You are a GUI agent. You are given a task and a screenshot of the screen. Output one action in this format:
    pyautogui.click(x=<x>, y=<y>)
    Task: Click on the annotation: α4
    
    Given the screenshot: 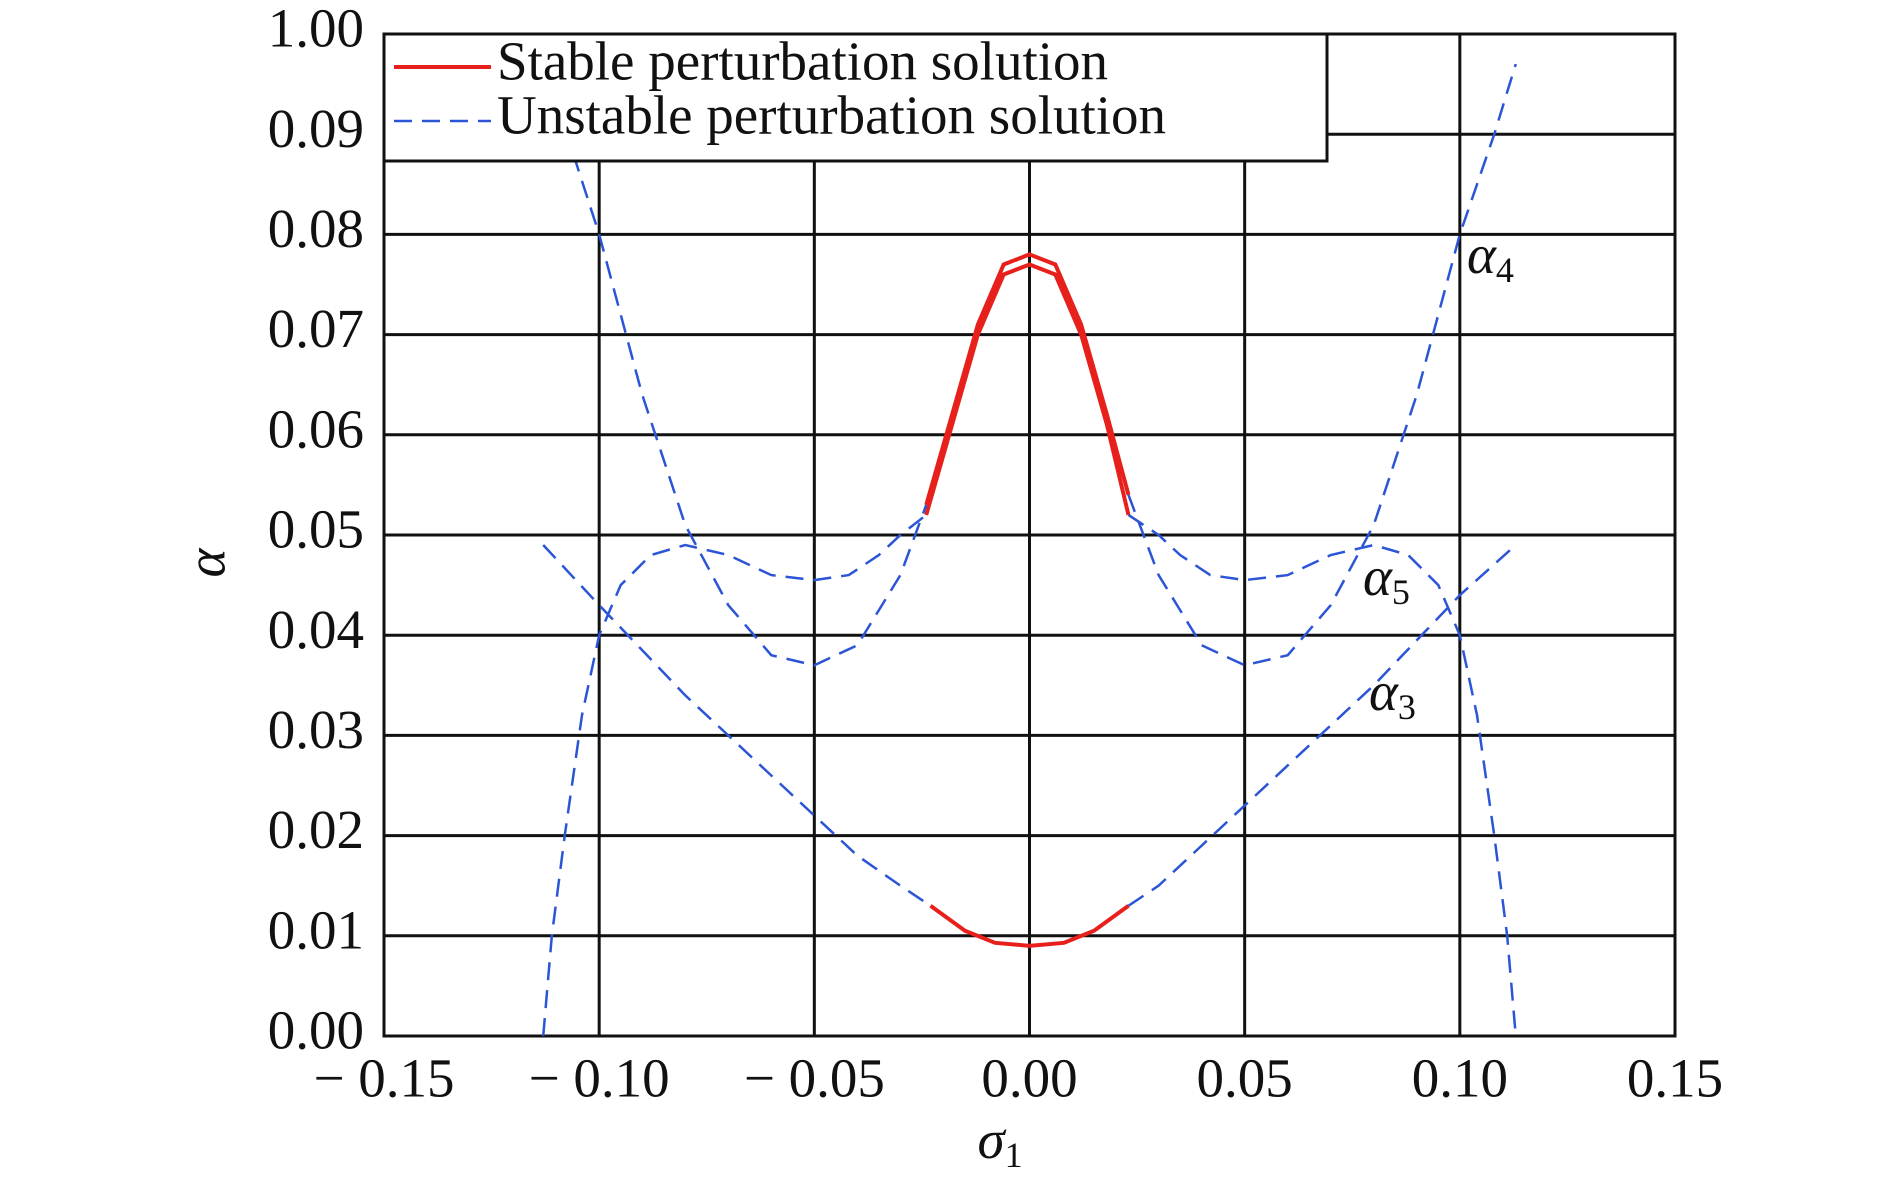 What is the action you would take?
    pyautogui.click(x=1490, y=257)
    